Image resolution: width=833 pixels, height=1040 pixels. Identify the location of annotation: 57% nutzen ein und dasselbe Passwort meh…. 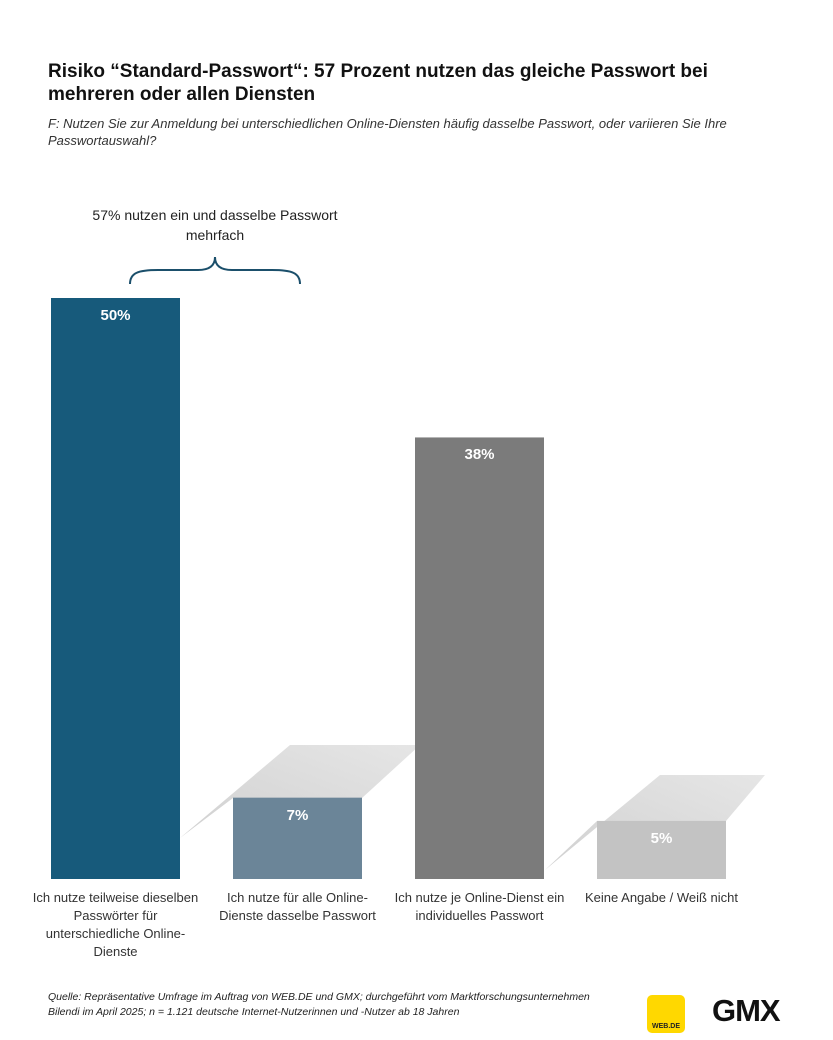
(215, 225).